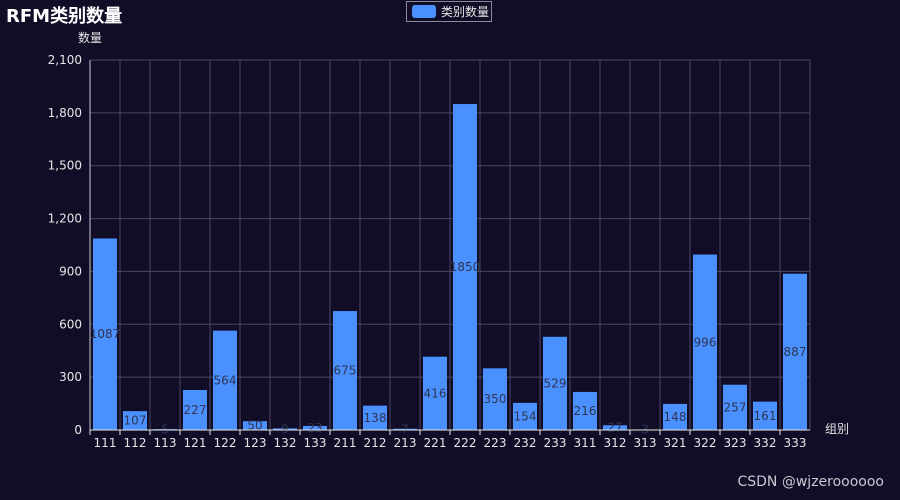  I want to click on x-tick-label: 233, so click(555, 443).